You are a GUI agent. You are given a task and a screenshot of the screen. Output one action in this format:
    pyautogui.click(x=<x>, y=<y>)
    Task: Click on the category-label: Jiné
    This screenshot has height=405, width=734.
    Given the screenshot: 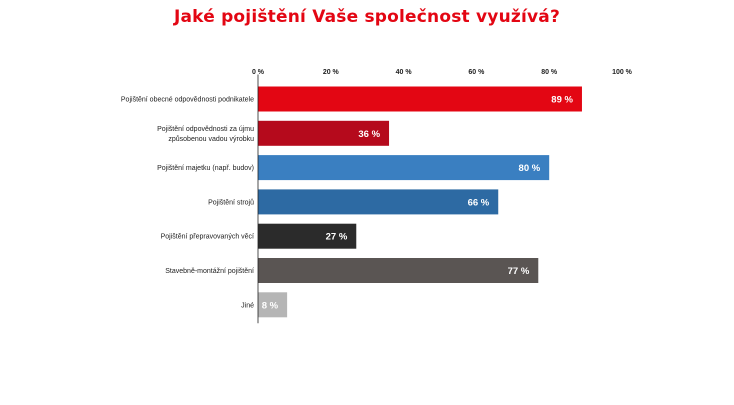 What is the action you would take?
    pyautogui.click(x=247, y=305)
    